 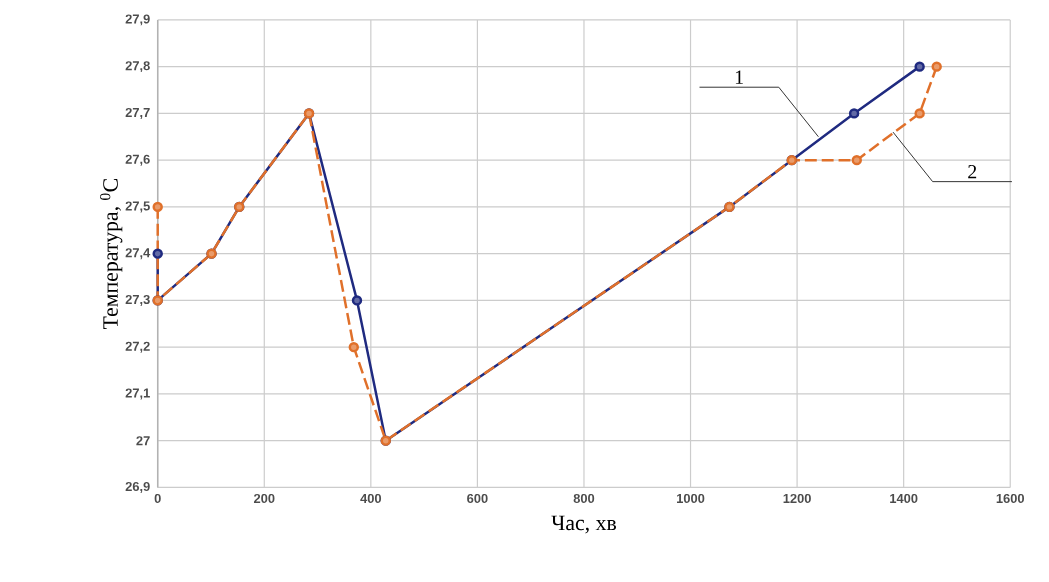 I want to click on y-tick-label: 27,7, so click(x=137, y=113).